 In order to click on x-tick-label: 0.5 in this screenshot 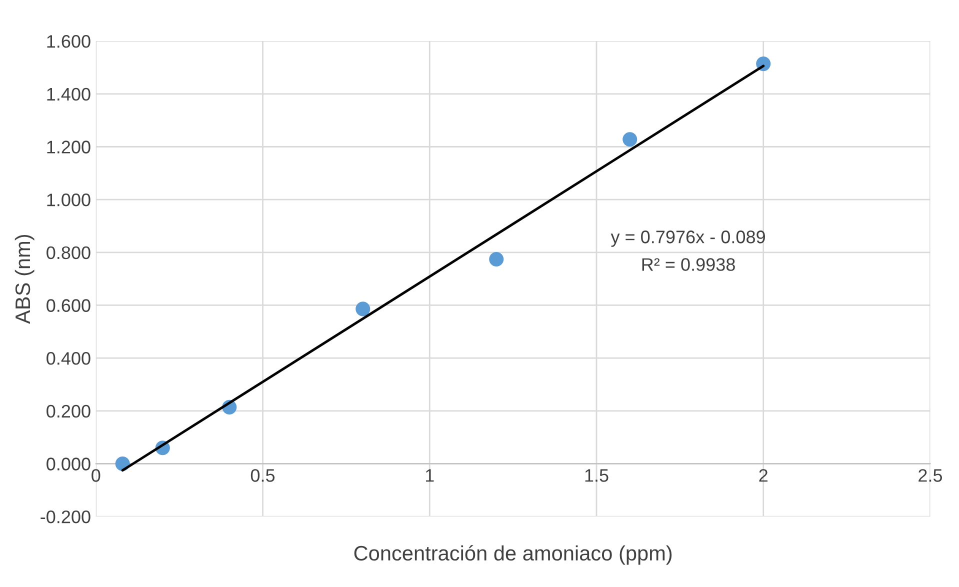, I will do `click(262, 475)`.